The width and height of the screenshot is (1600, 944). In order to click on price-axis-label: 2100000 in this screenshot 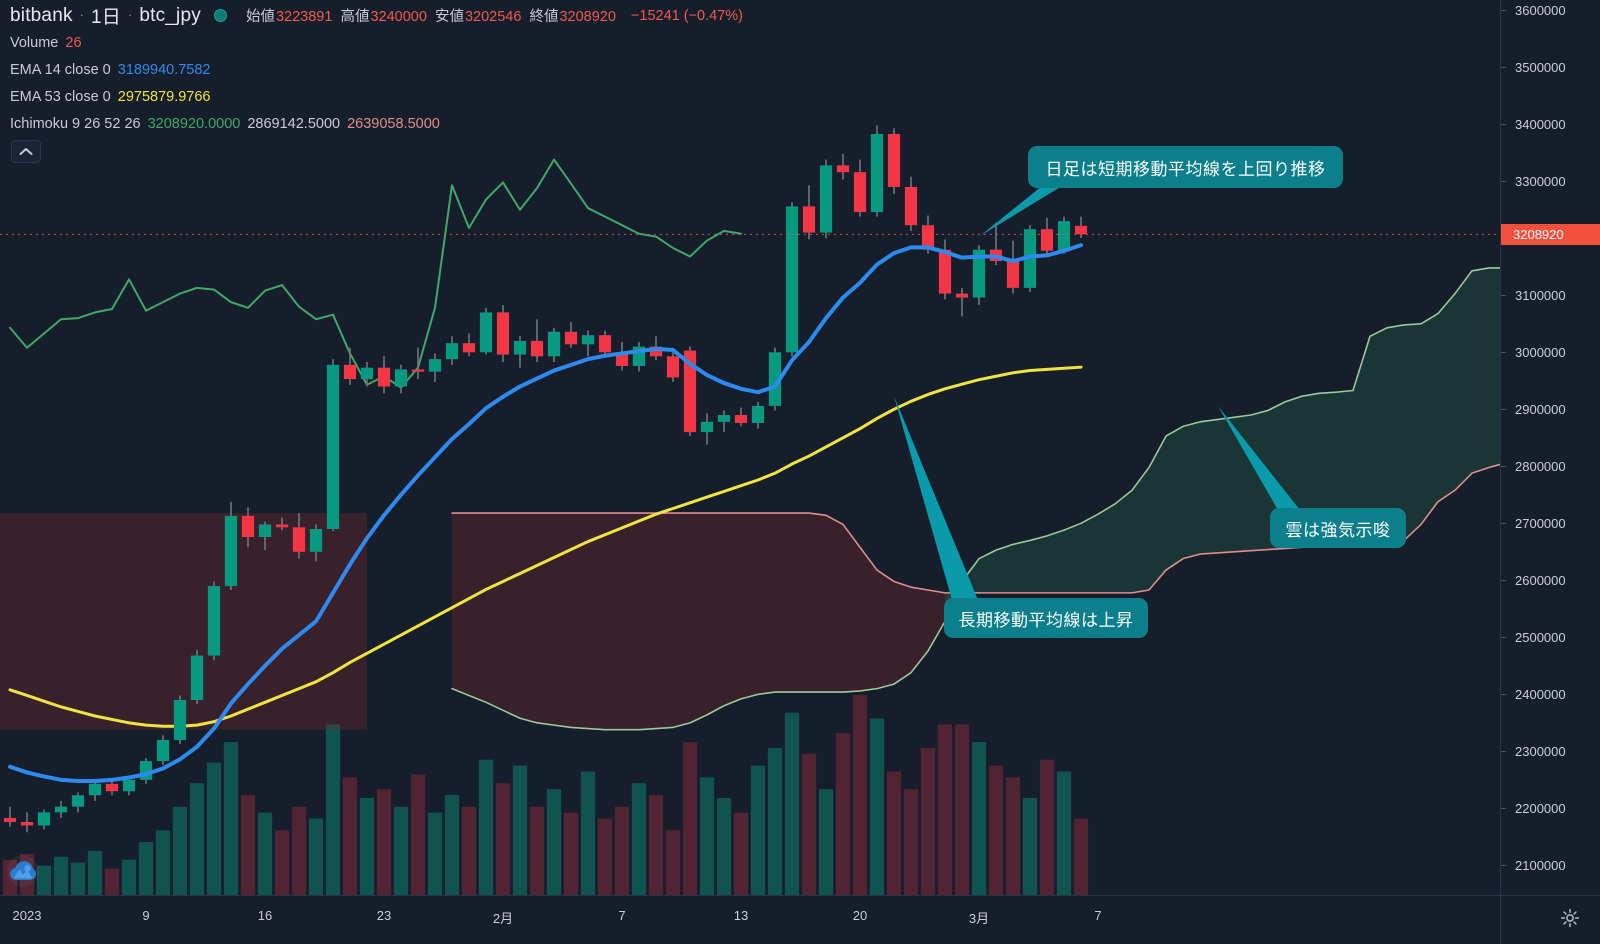, I will do `click(1540, 866)`.